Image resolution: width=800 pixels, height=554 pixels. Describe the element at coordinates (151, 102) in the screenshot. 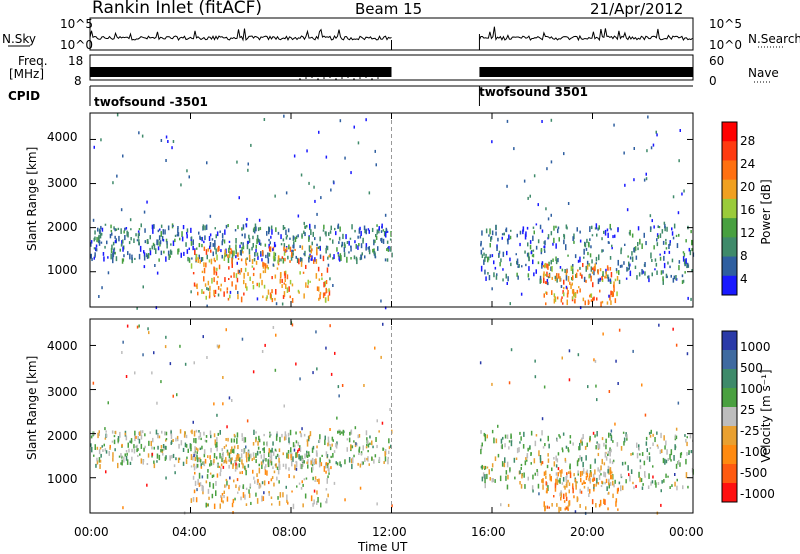

I see `cpid-segment-1: twofsound -3501` at that location.